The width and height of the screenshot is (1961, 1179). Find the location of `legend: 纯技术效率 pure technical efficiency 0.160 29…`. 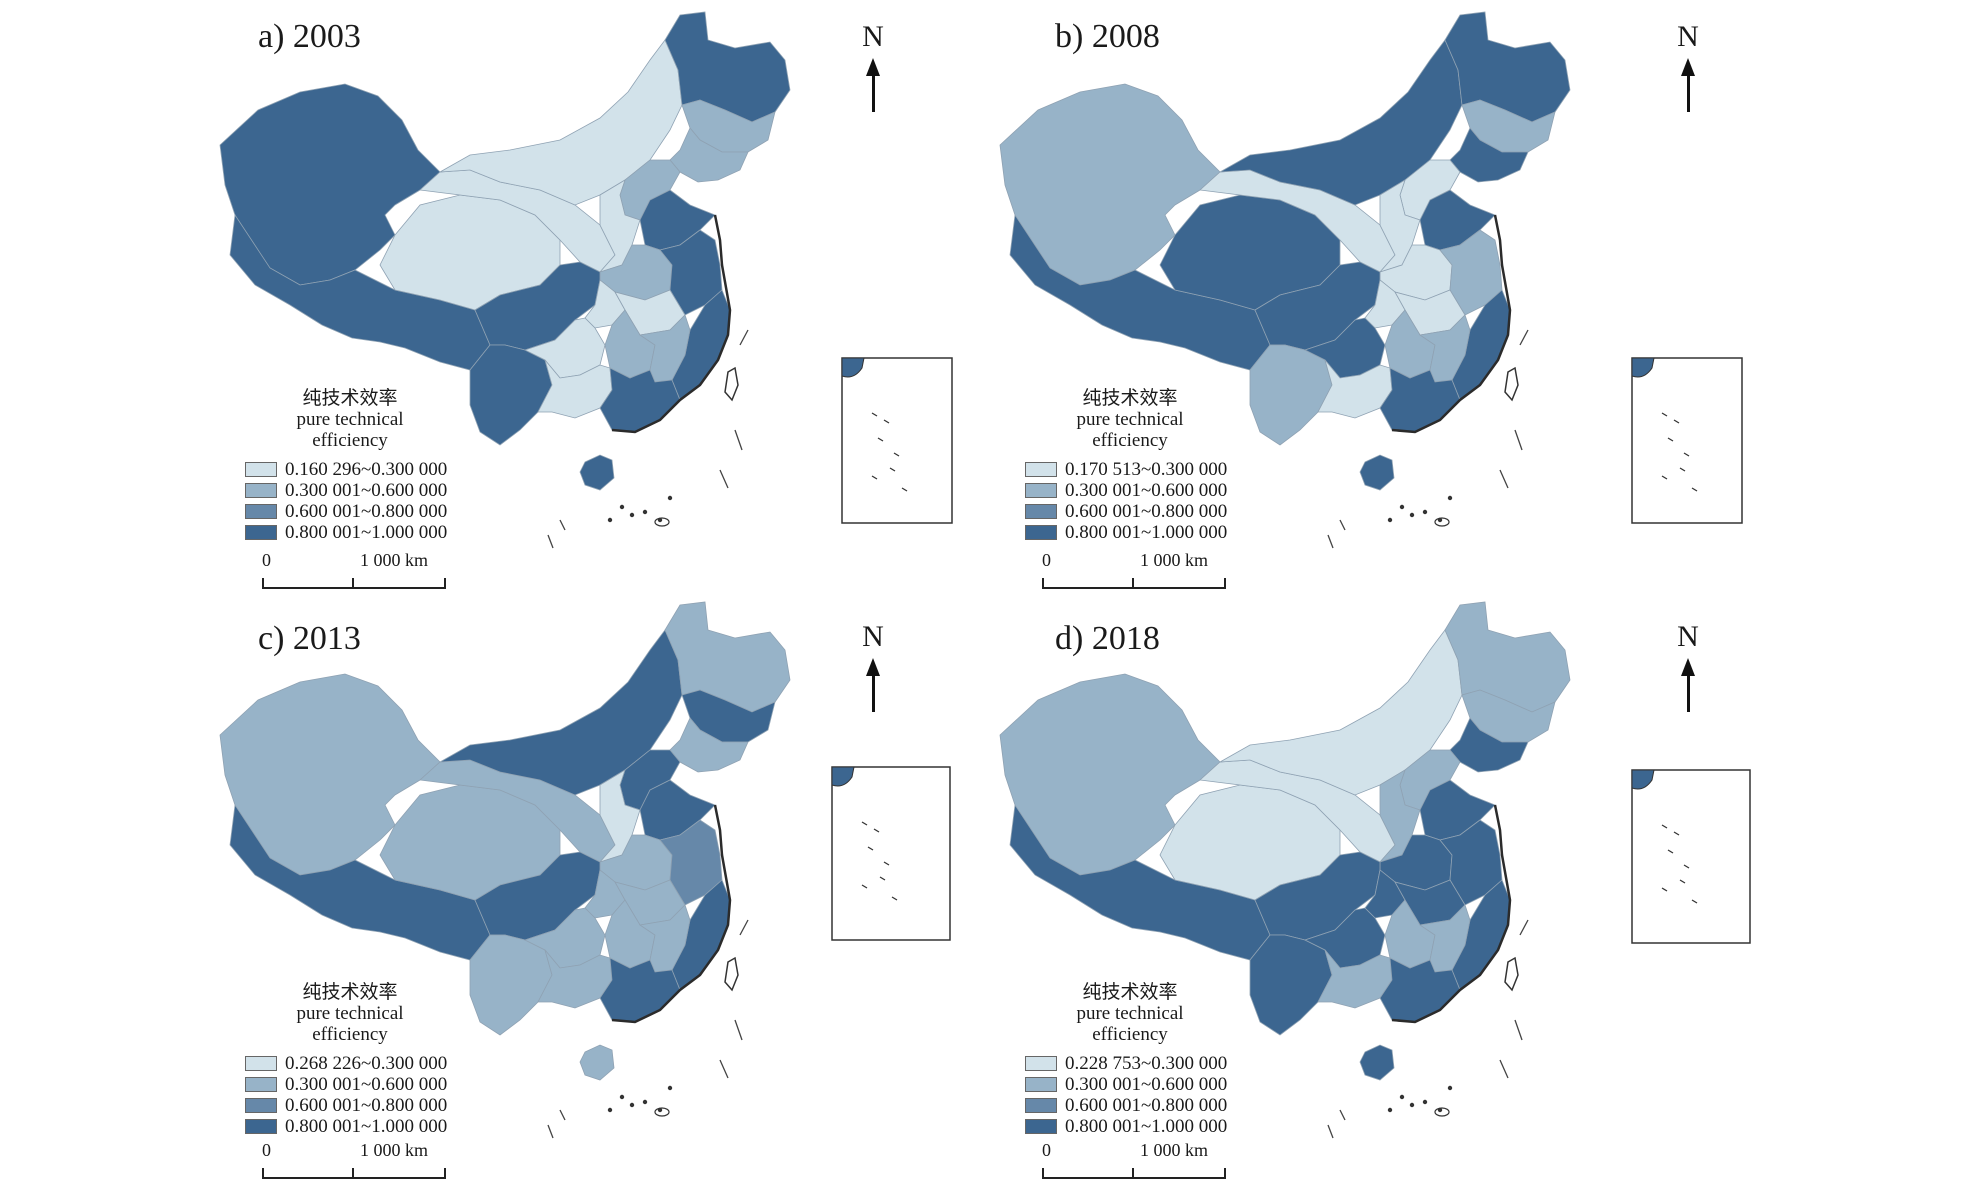

legend: 纯技术效率 pure technical efficiency 0.160 29… is located at coordinates (350, 465).